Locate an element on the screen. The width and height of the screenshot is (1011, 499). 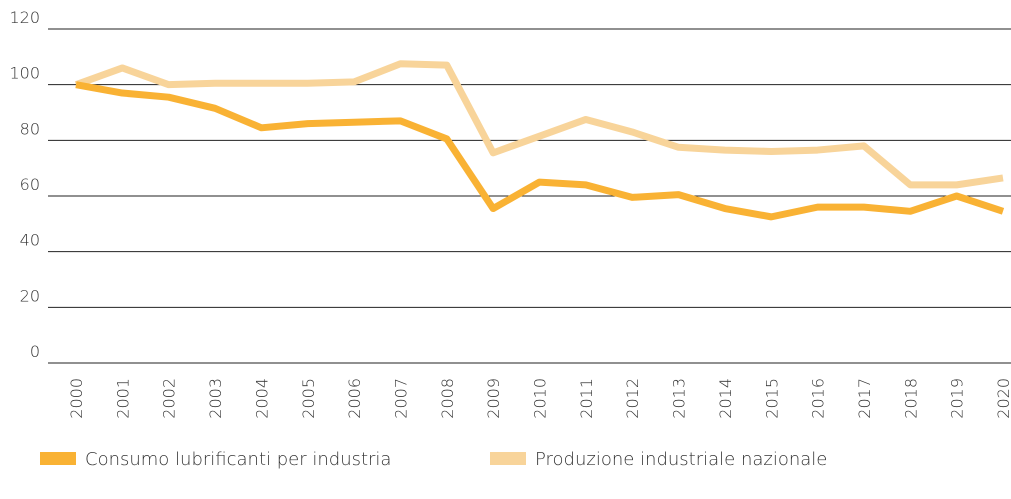
x-tick-label: 2019 is located at coordinates (957, 398).